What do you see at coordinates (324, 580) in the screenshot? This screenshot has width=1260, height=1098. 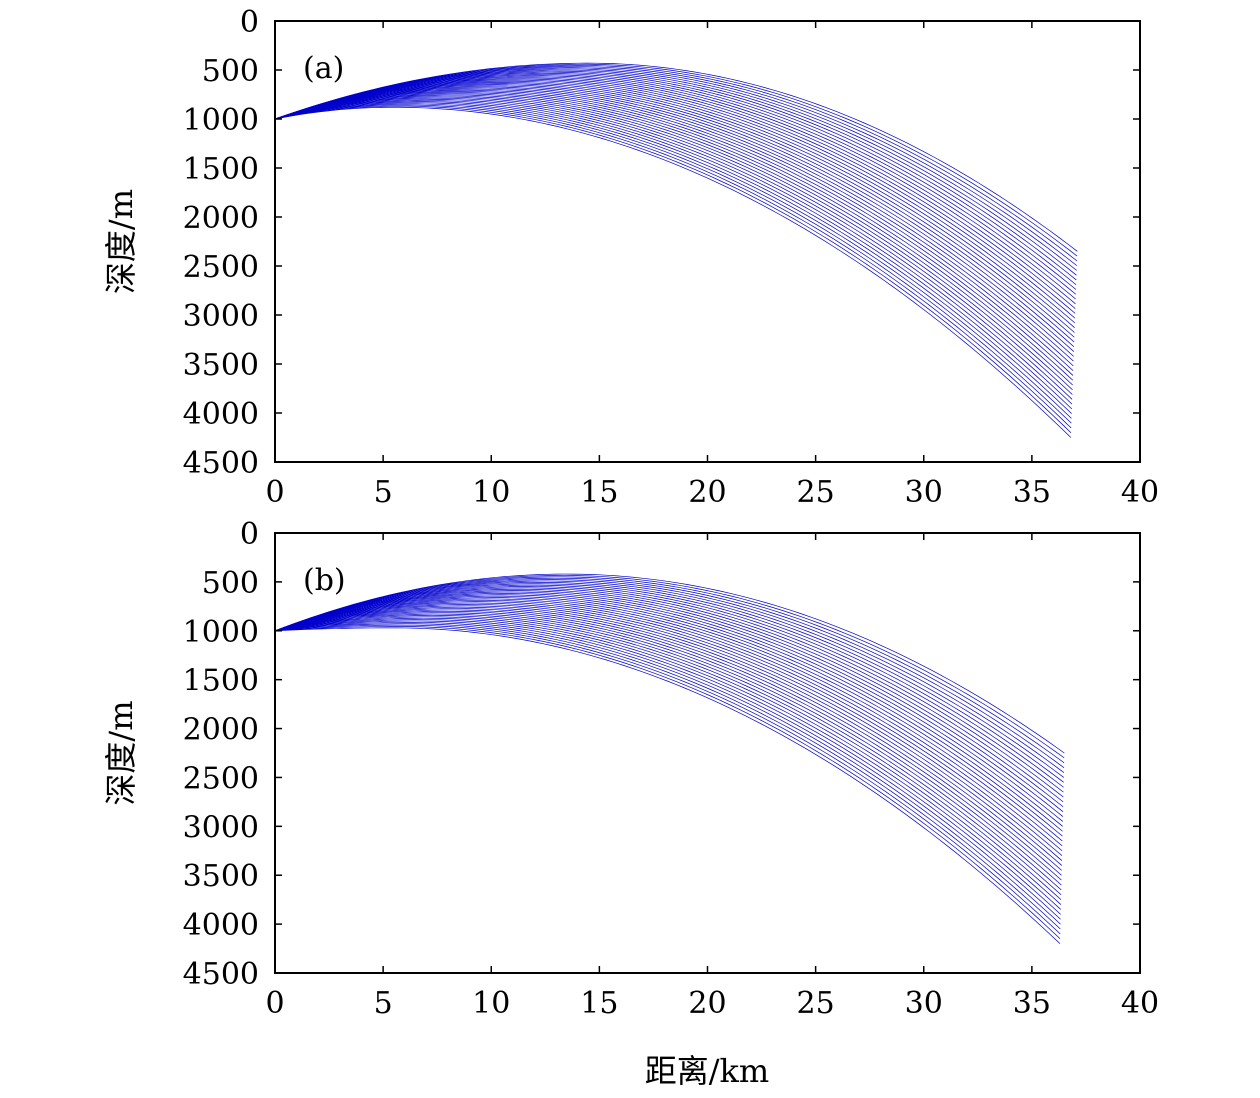 I see `panel-label-b: (b)` at bounding box center [324, 580].